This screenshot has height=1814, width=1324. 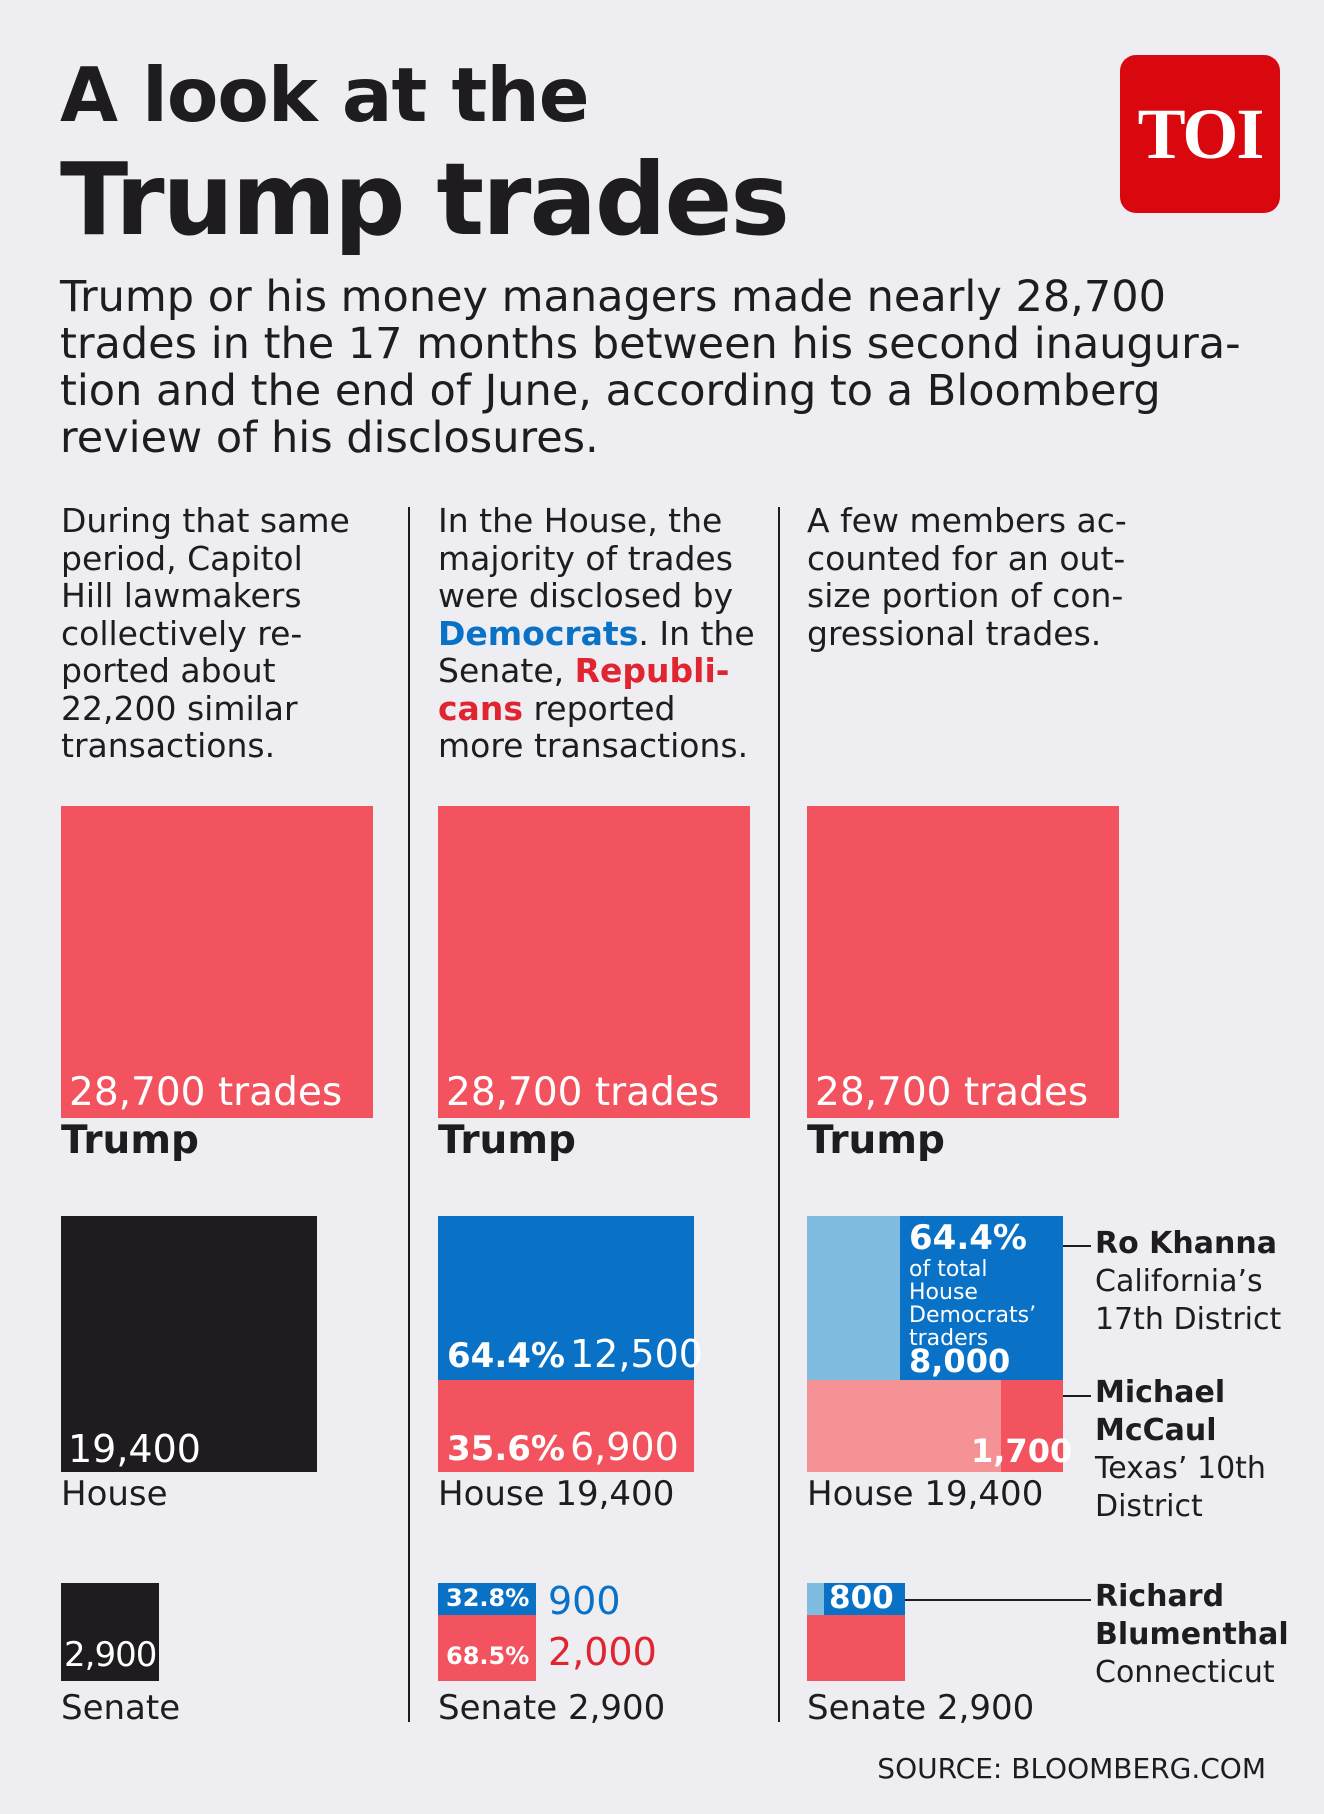 What do you see at coordinates (602, 1652) in the screenshot?
I see `senate-rep-value: 2,000` at bounding box center [602, 1652].